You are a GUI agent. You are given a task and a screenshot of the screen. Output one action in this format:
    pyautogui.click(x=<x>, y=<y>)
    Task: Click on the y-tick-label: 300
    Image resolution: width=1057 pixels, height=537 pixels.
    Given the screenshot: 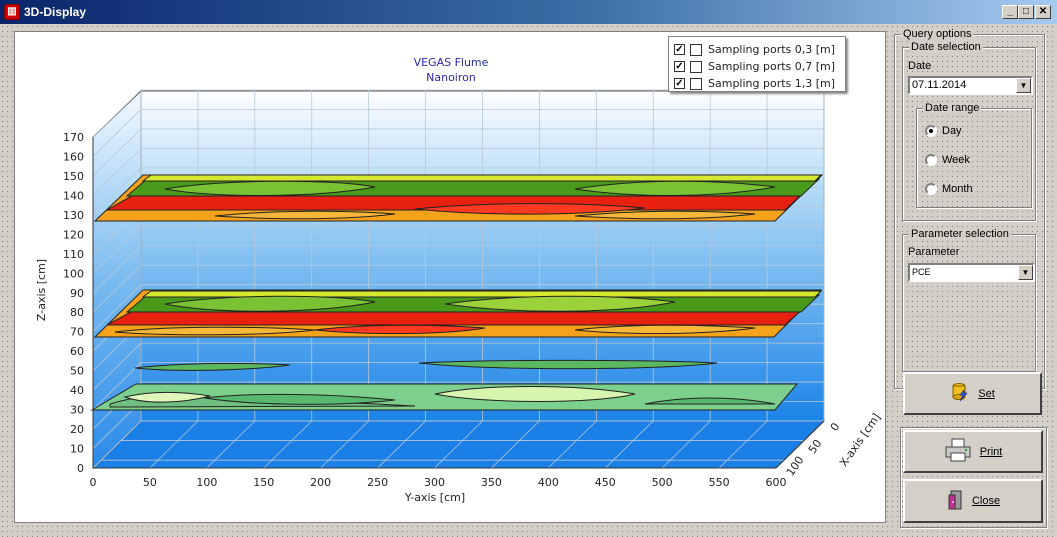 What is the action you would take?
    pyautogui.click(x=434, y=482)
    